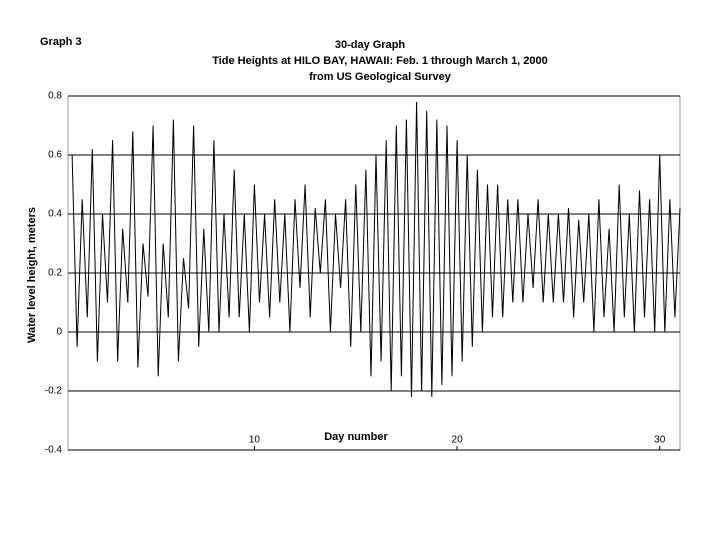  I want to click on x-tick-label: 10, so click(255, 440).